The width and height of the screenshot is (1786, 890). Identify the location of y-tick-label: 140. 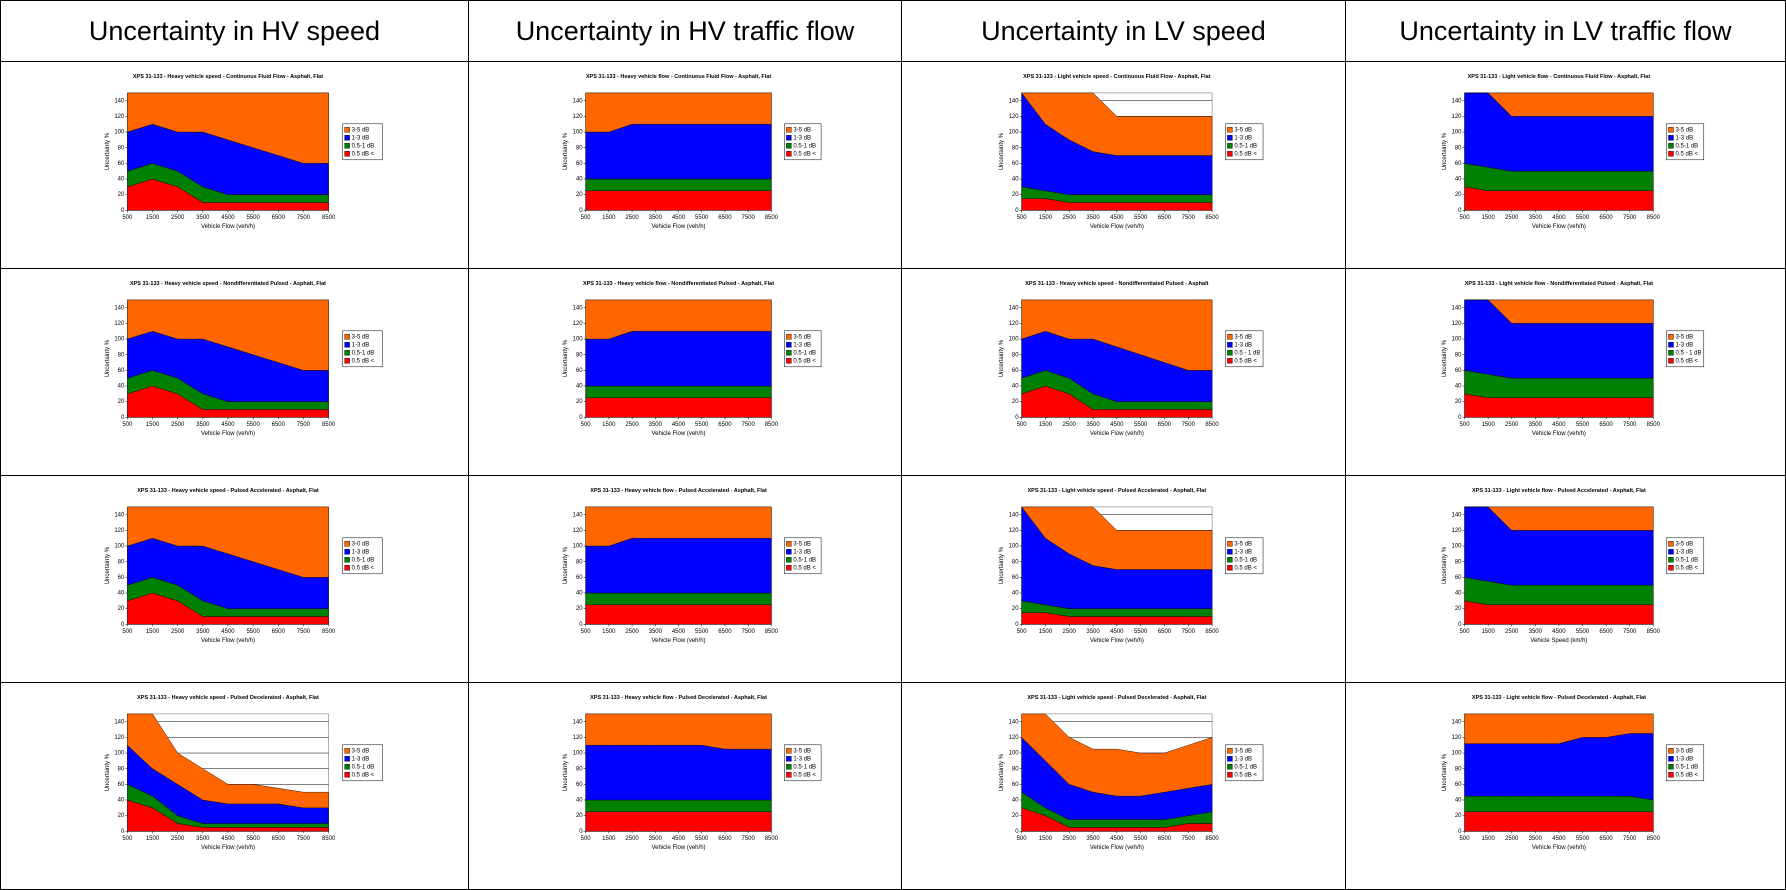
(119, 101).